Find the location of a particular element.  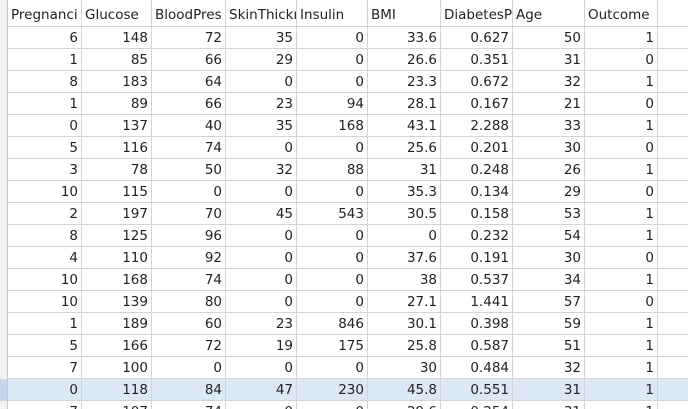

data-cell: 0.551 is located at coordinates (477, 390).